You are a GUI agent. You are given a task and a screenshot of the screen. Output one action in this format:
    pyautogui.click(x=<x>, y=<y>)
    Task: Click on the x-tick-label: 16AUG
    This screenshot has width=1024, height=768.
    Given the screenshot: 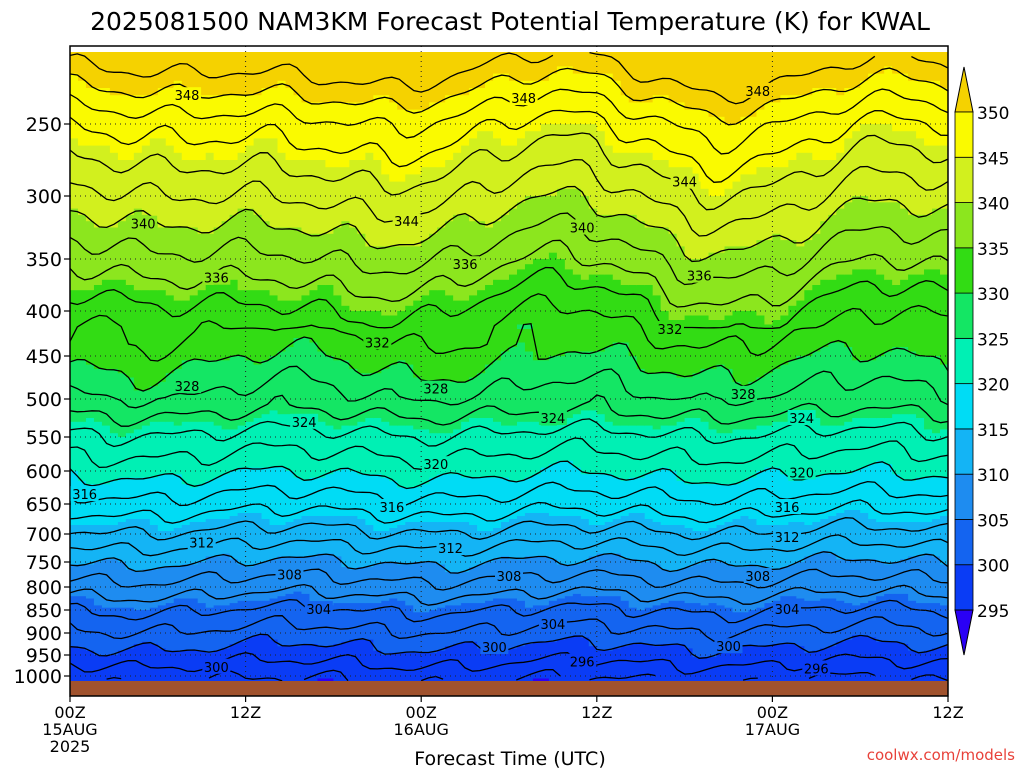 What is the action you would take?
    pyautogui.click(x=420, y=729)
    